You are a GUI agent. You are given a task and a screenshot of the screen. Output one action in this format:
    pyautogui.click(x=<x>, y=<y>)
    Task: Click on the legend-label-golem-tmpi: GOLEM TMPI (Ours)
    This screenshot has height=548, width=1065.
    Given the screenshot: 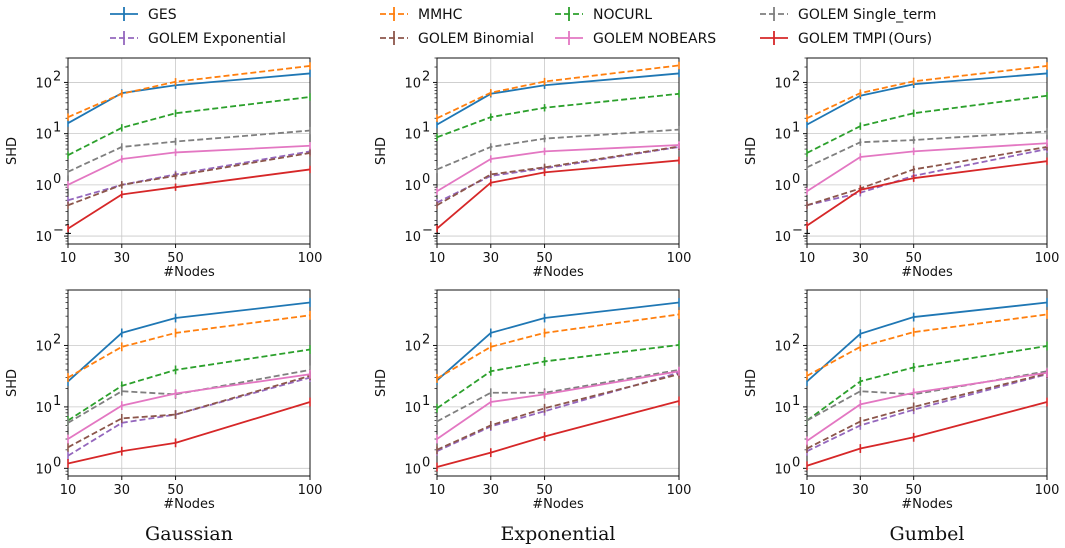 What is the action you would take?
    pyautogui.click(x=865, y=39)
    